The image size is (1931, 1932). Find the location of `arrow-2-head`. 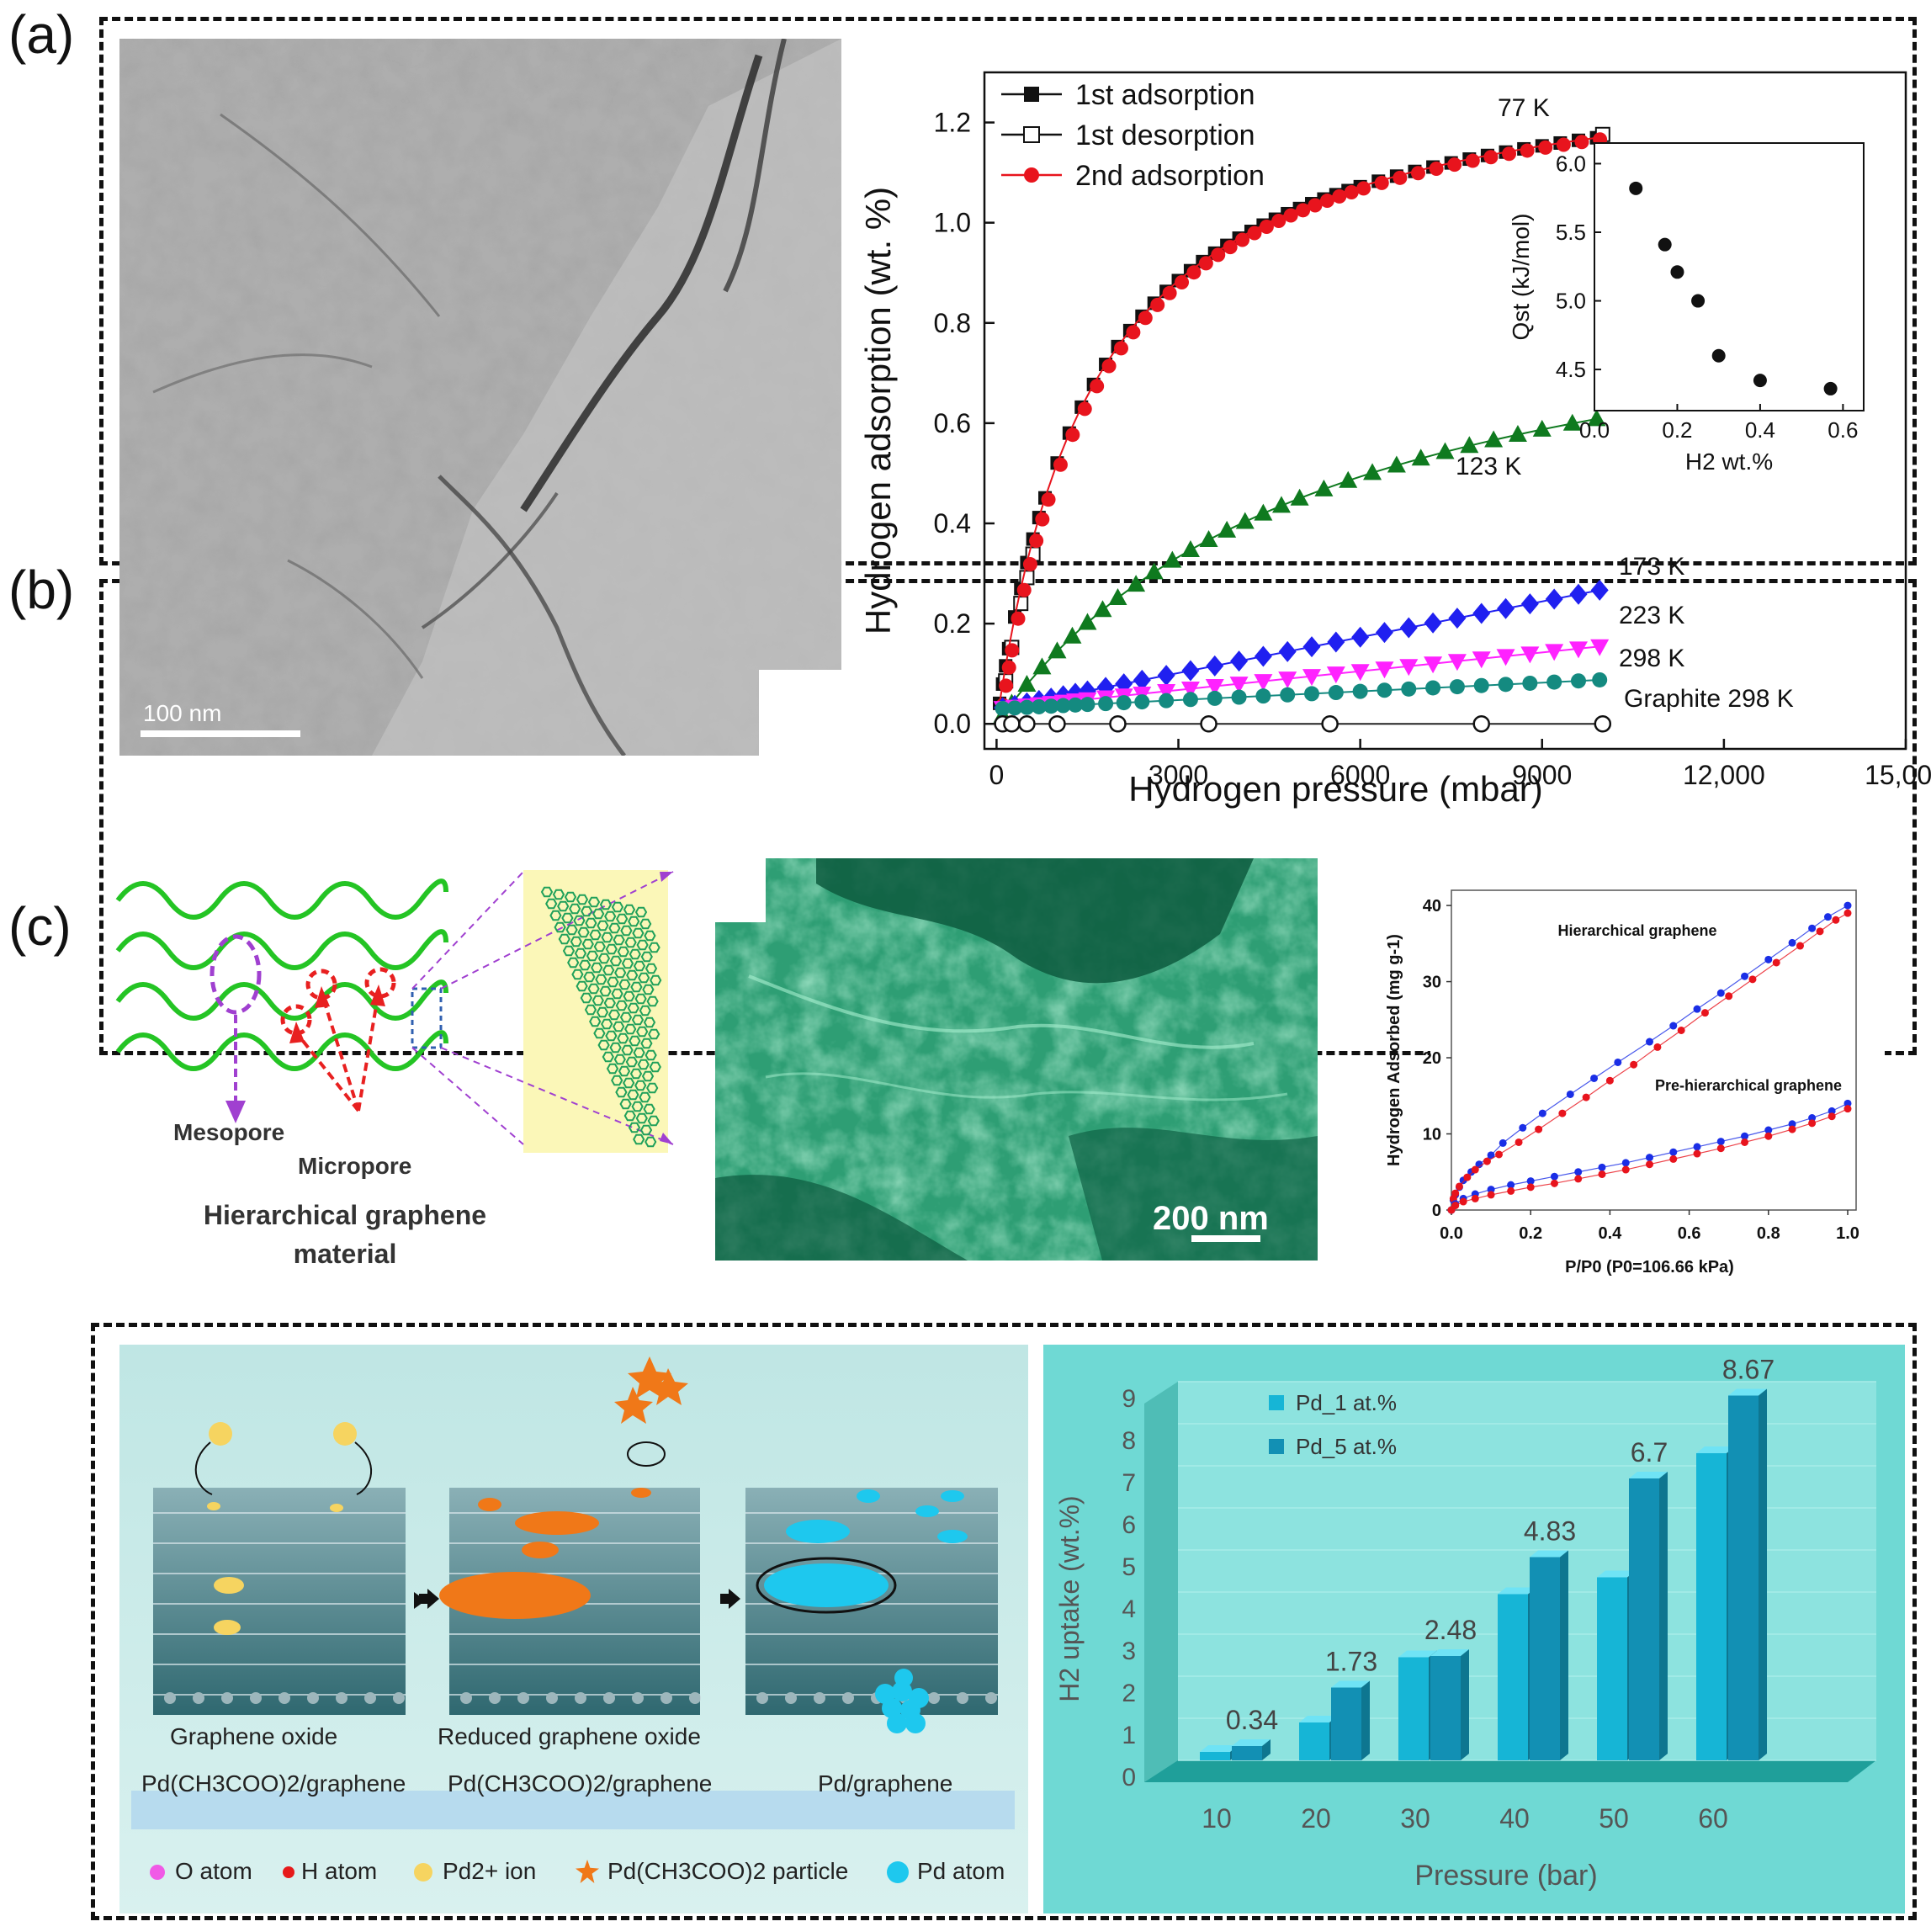

arrow-2-head is located at coordinates (734, 1599).